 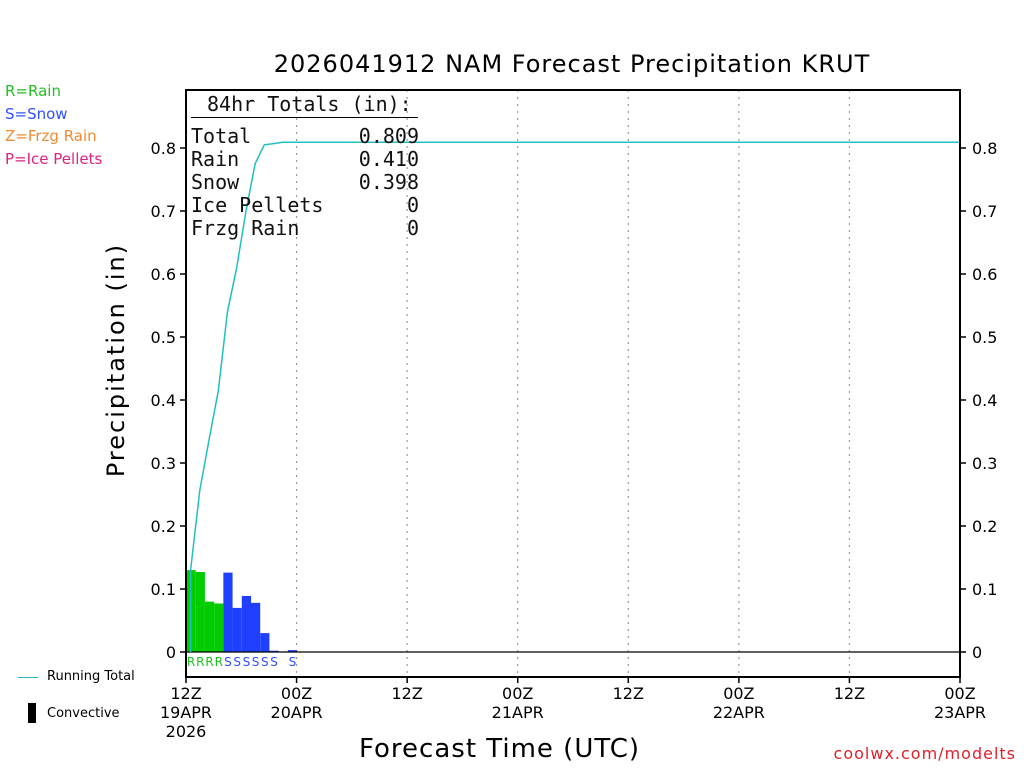 I want to click on legend-rain: R=Rain, so click(x=33, y=91).